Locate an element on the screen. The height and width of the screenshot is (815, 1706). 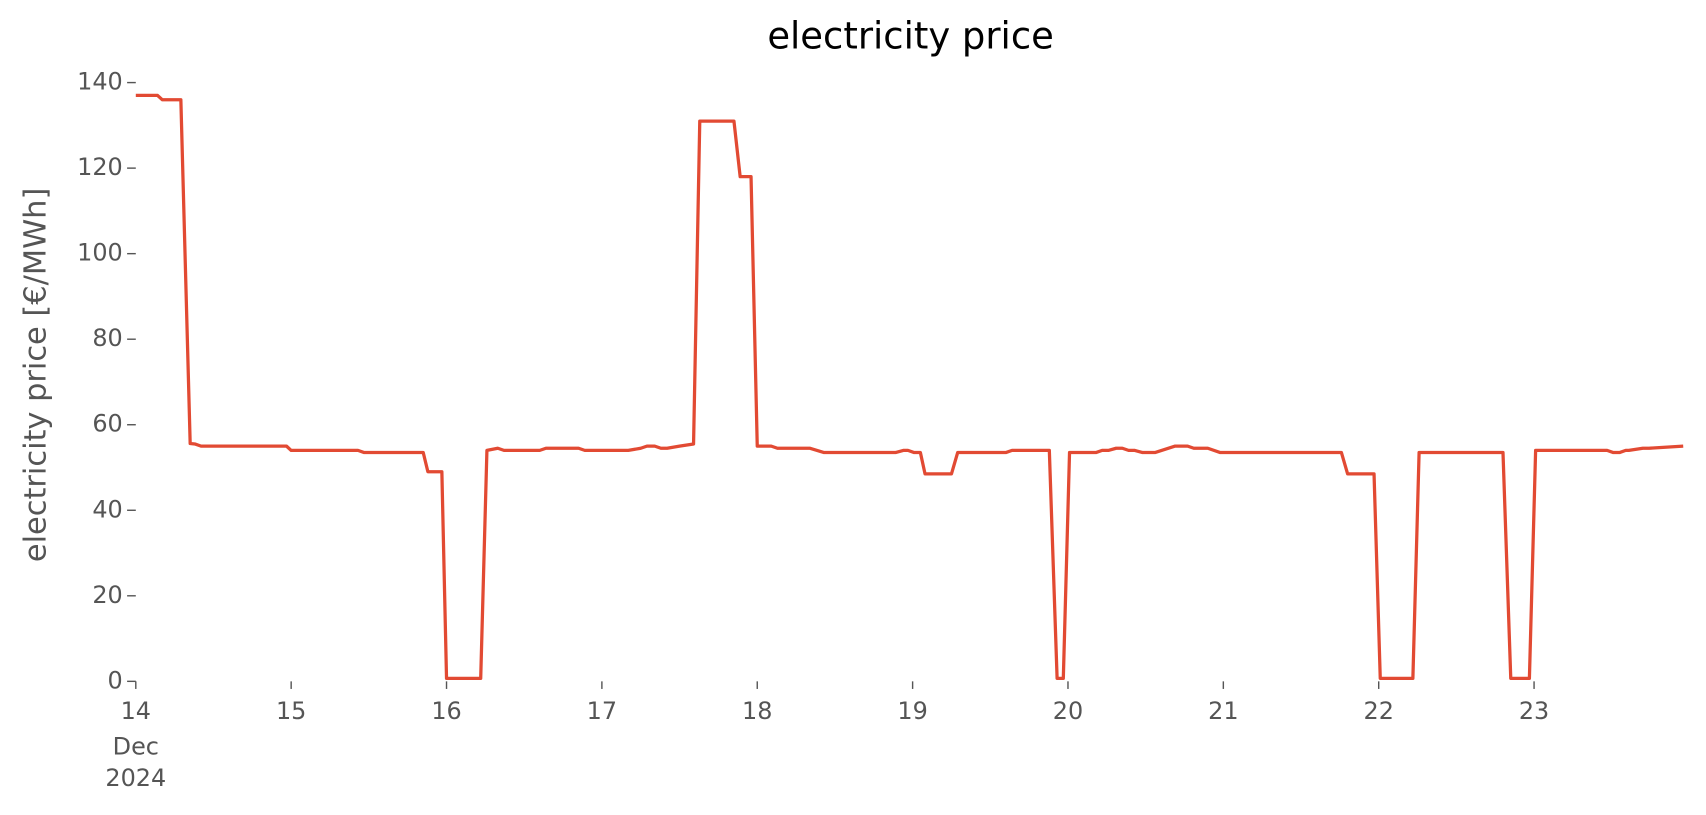
x-tick-label: 17 is located at coordinates (602, 711).